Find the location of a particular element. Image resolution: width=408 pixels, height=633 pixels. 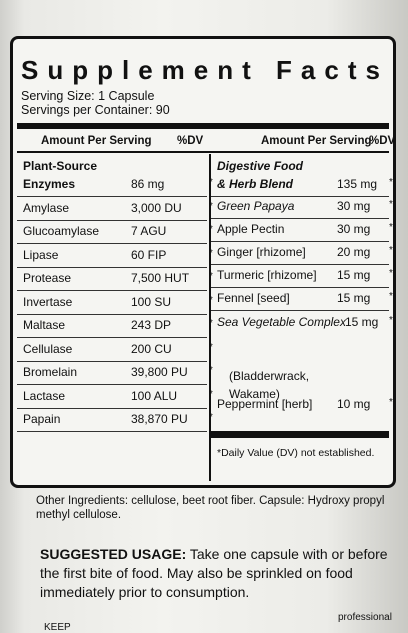

header-divider is located at coordinates (203, 152).